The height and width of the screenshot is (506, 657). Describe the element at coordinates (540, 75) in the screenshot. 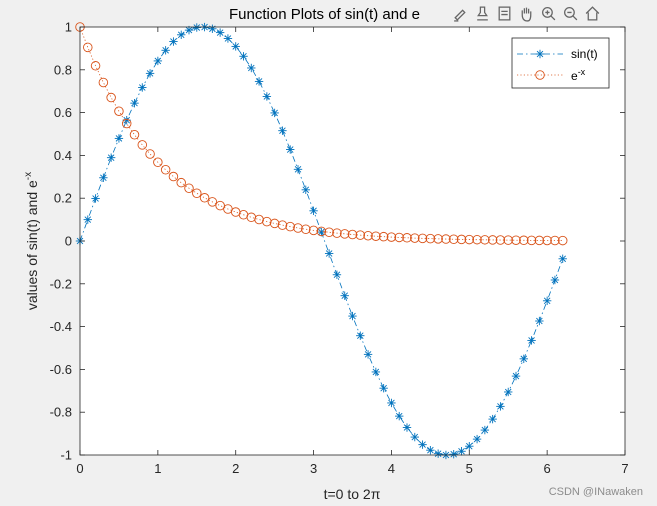

I see `legend-marker-exp` at that location.